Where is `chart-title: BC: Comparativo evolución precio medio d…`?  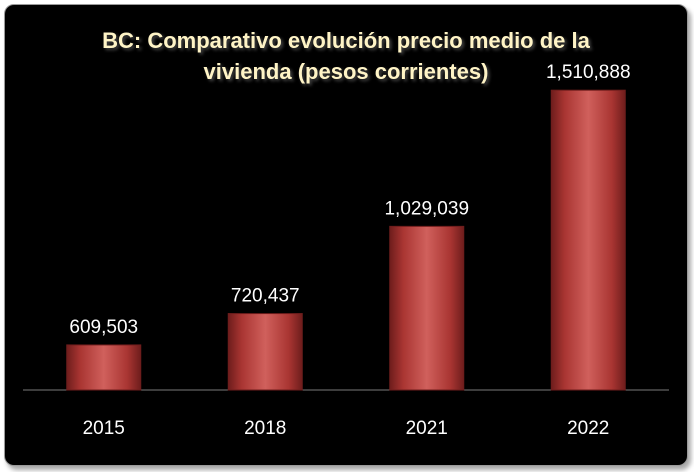
chart-title: BC: Comparativo evolución precio medio d… is located at coordinates (346, 56).